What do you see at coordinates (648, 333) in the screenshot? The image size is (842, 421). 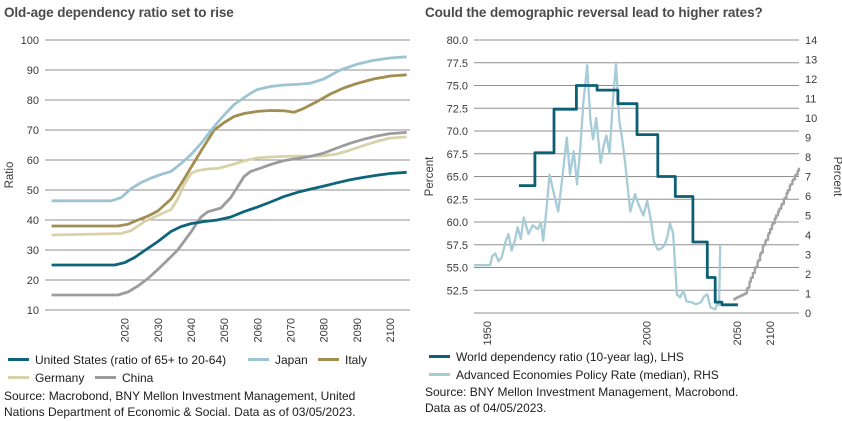 I see `x-tick-label: 2000` at bounding box center [648, 333].